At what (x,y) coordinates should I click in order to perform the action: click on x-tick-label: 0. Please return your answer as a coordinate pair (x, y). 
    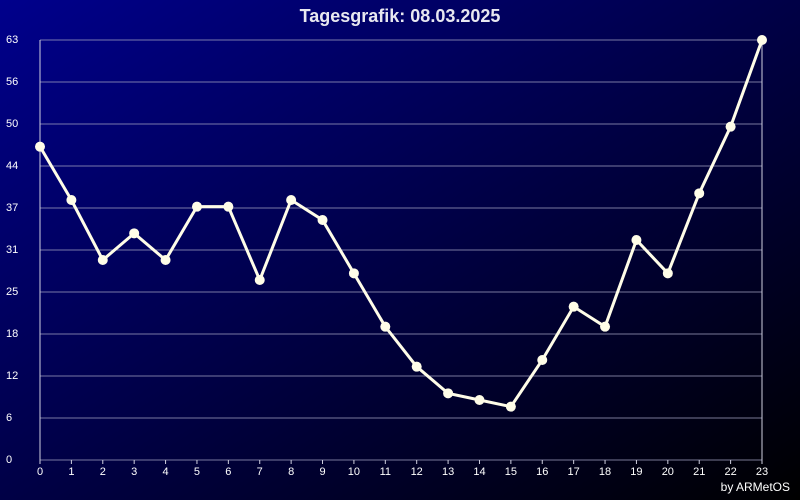
    Looking at the image, I should click on (40, 472).